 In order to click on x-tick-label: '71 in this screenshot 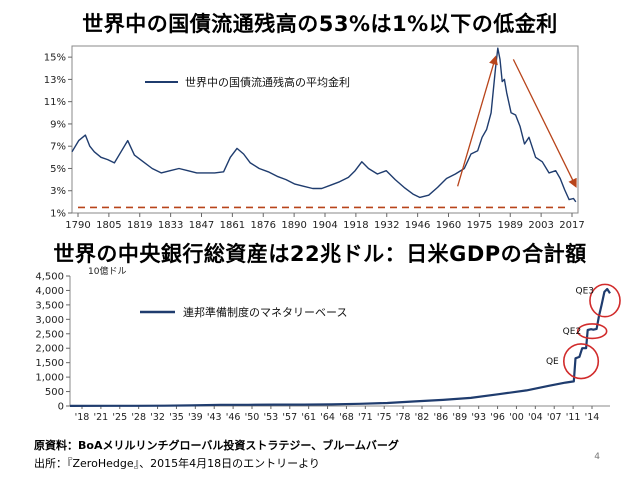, I will do `click(365, 417)`.